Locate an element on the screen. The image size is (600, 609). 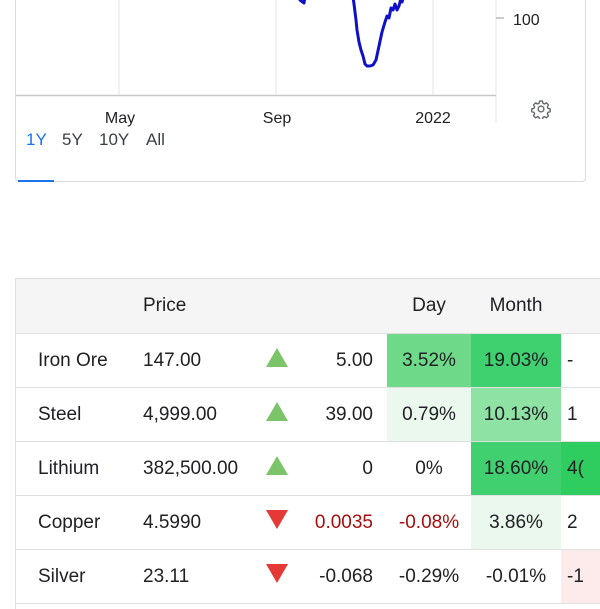
table-row: Silver 23.11 -0.068 -0.29% -0.01% -1 is located at coordinates (308, 576).